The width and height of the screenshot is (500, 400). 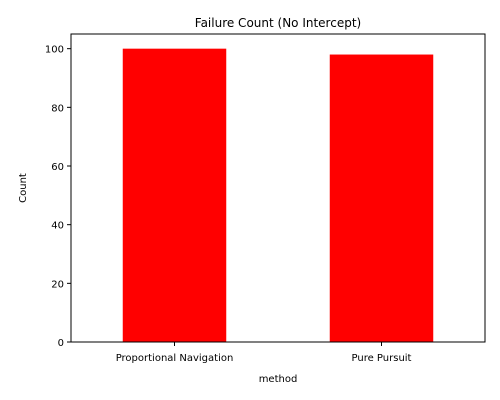 What do you see at coordinates (278, 23) in the screenshot?
I see `chart-title: Failure Count (No Intercept)` at bounding box center [278, 23].